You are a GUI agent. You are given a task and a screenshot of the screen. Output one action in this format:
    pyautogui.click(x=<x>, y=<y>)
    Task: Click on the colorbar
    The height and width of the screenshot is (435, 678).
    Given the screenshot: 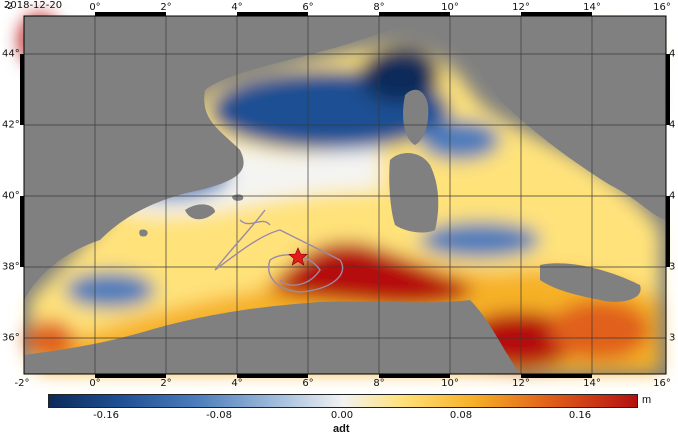 What is the action you would take?
    pyautogui.click(x=343, y=401)
    